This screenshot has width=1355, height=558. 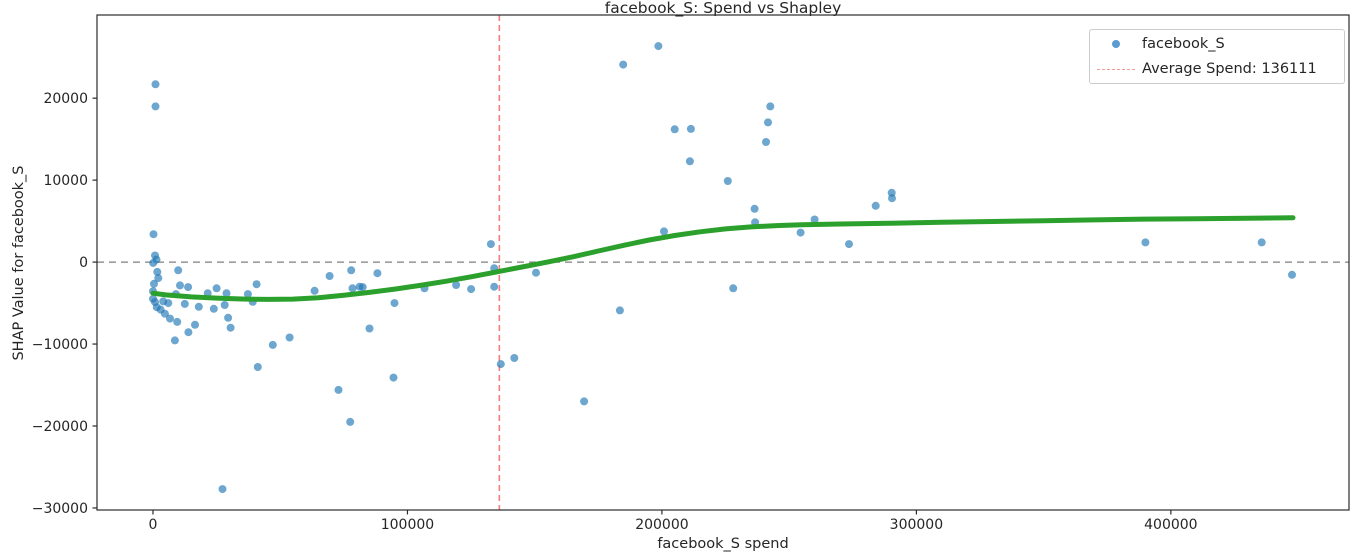 I want to click on y-tick-label: 20000, so click(x=65, y=99).